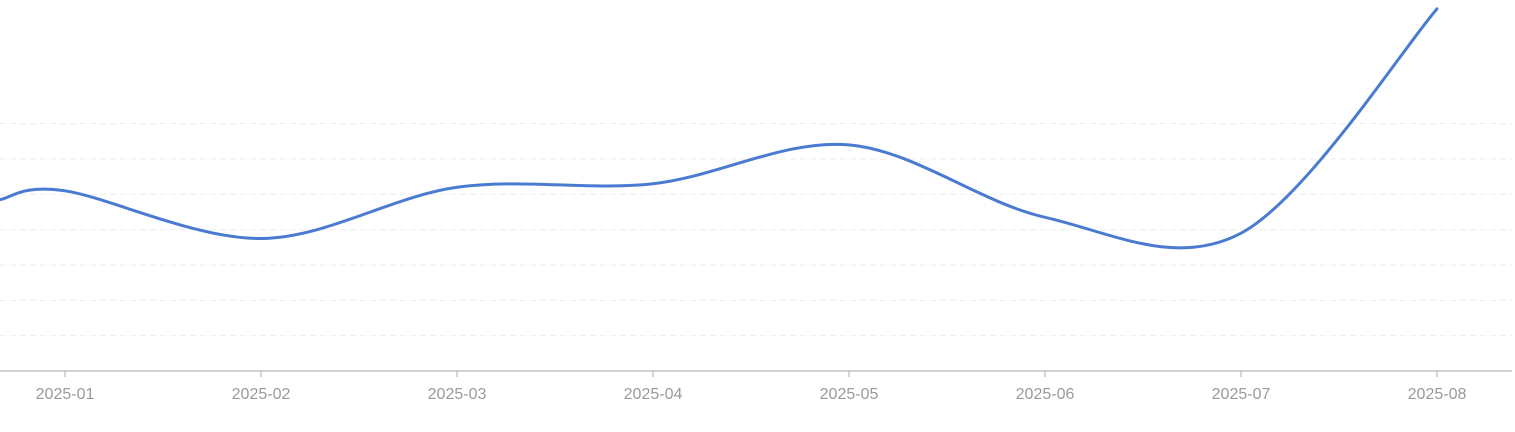 This screenshot has width=1515, height=432. What do you see at coordinates (1437, 394) in the screenshot?
I see `x-tick-label-2025-08: 2025-08` at bounding box center [1437, 394].